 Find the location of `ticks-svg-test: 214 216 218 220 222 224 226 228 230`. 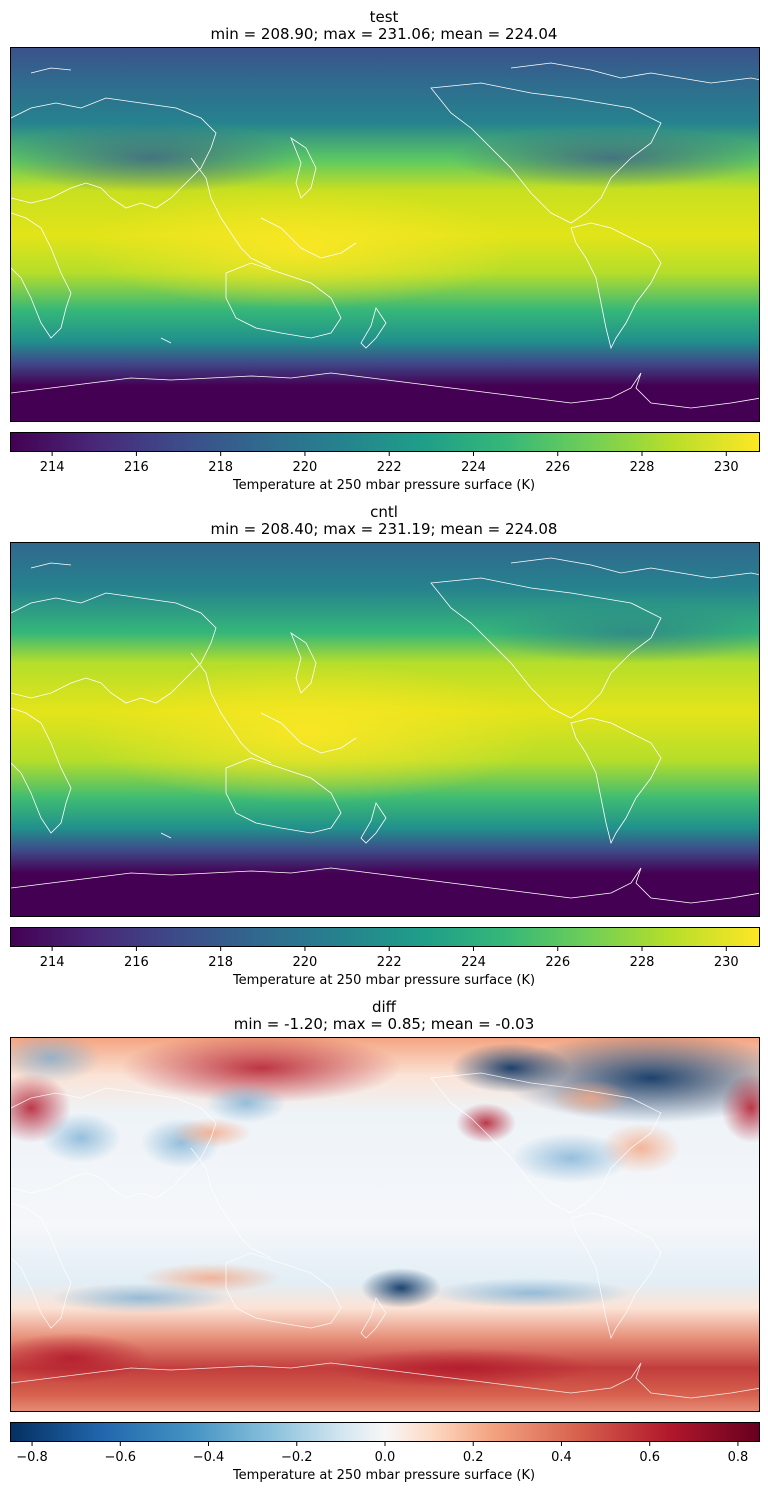

ticks-svg-test: 214 216 218 220 222 224 226 228 230 is located at coordinates (389, 463).